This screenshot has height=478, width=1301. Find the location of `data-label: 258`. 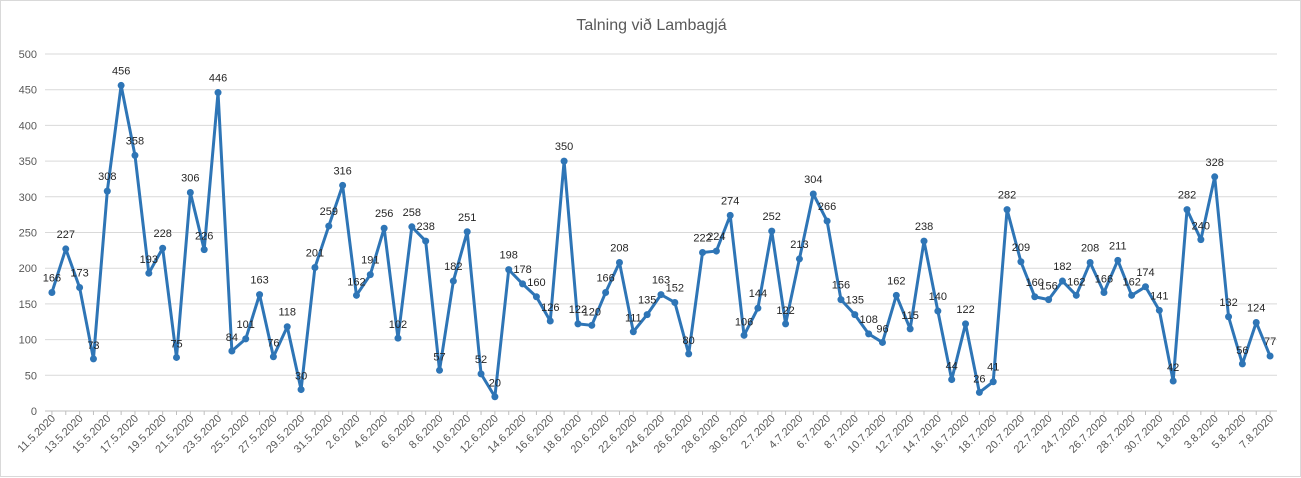

data-label: 258 is located at coordinates (412, 213).